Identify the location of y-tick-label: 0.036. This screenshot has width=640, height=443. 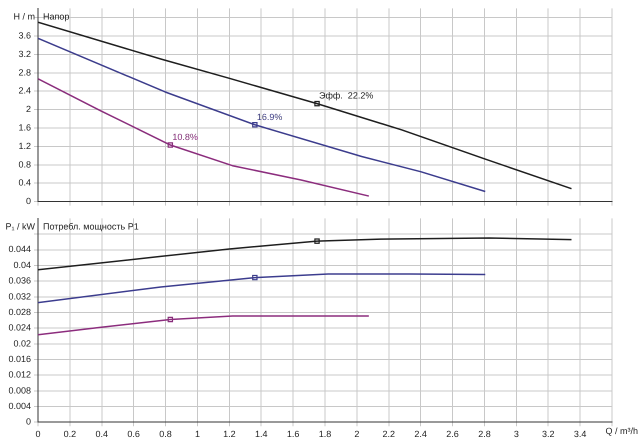
(19, 281).